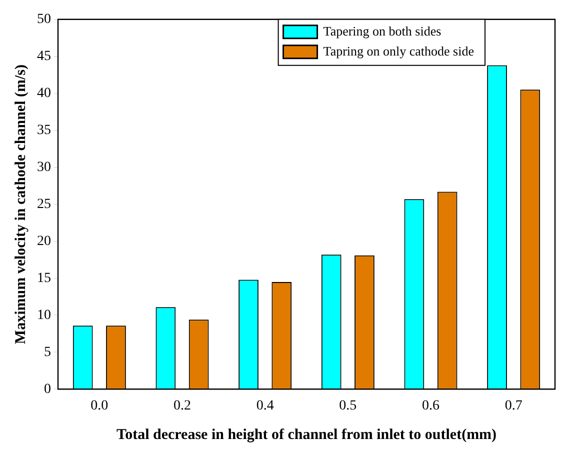 Image resolution: width=571 pixels, height=458 pixels. Describe the element at coordinates (44, 278) in the screenshot. I see `y-tick-label: 15` at that location.